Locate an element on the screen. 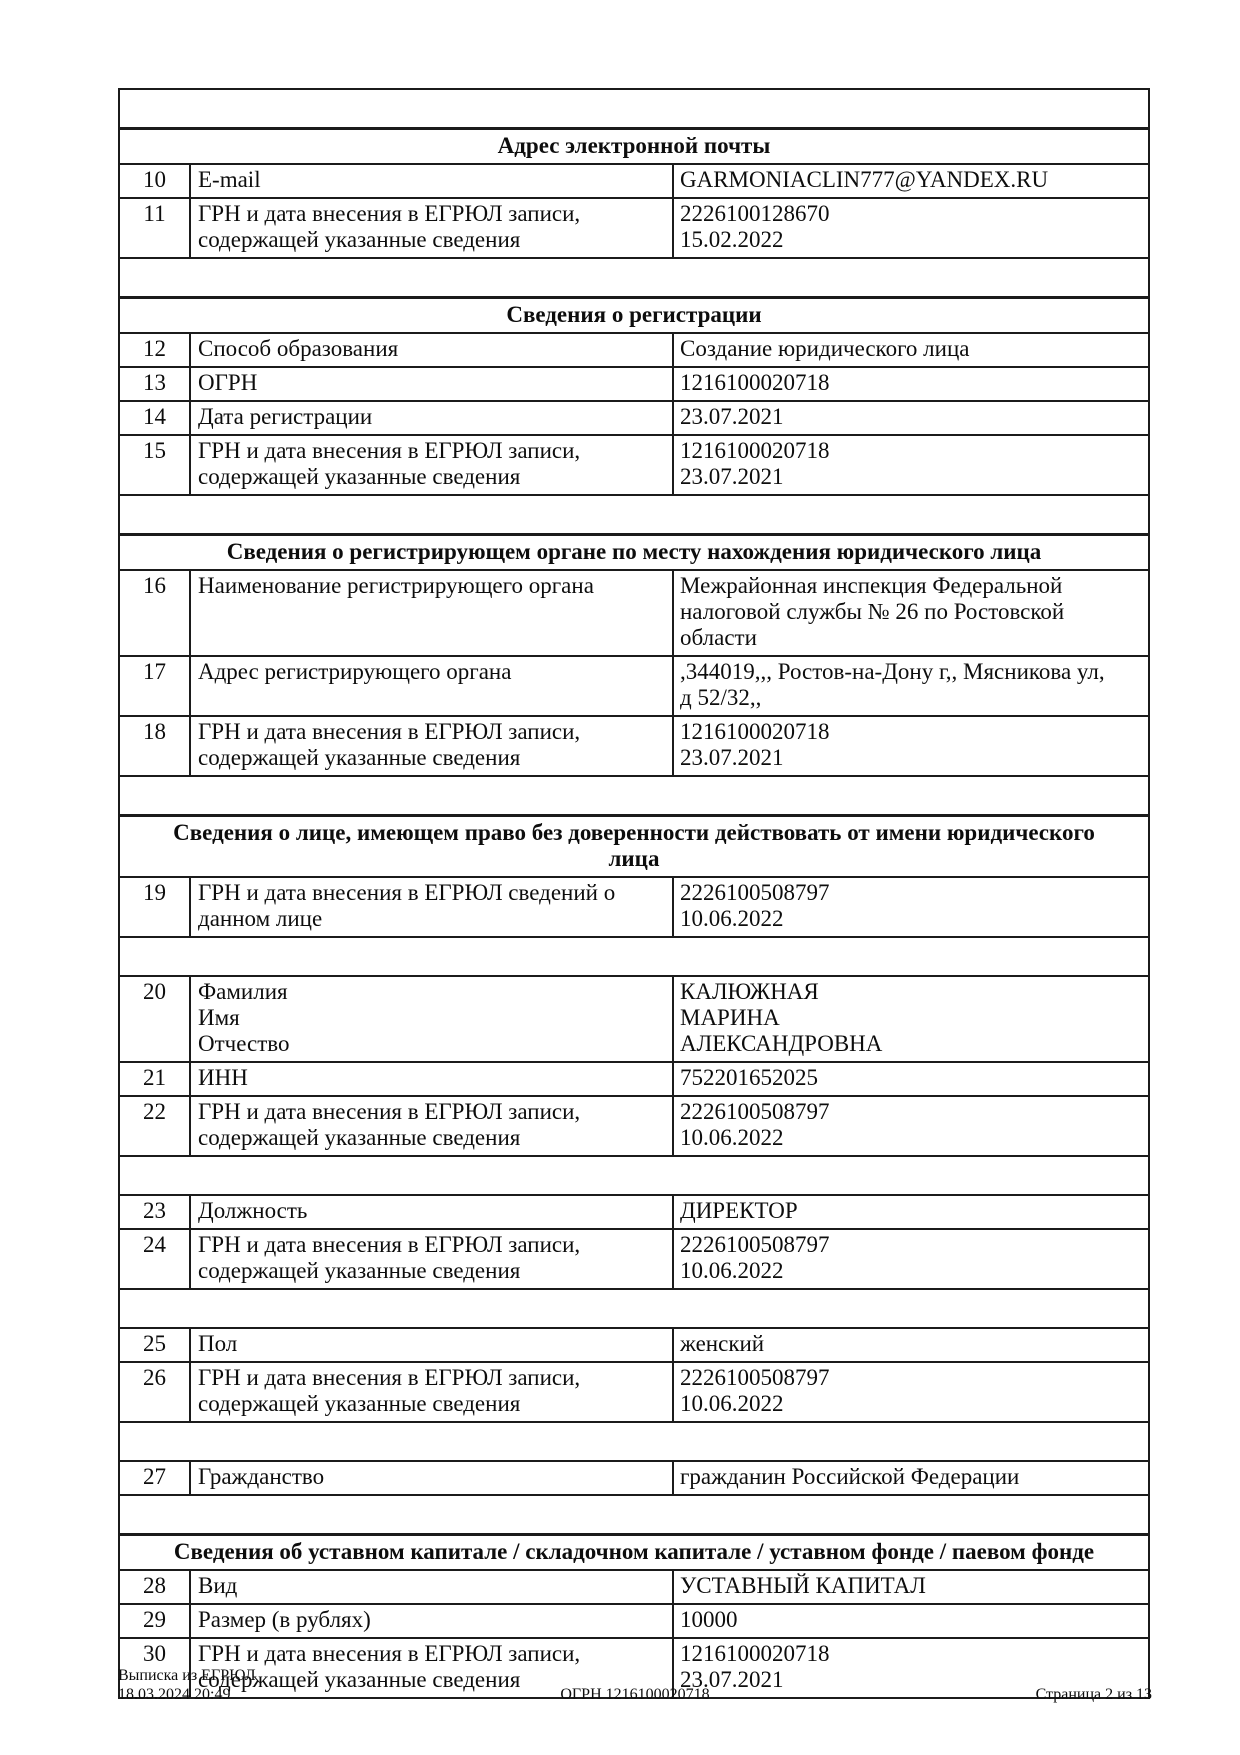 The image size is (1240, 1755). row-number: 21 is located at coordinates (154, 1079).